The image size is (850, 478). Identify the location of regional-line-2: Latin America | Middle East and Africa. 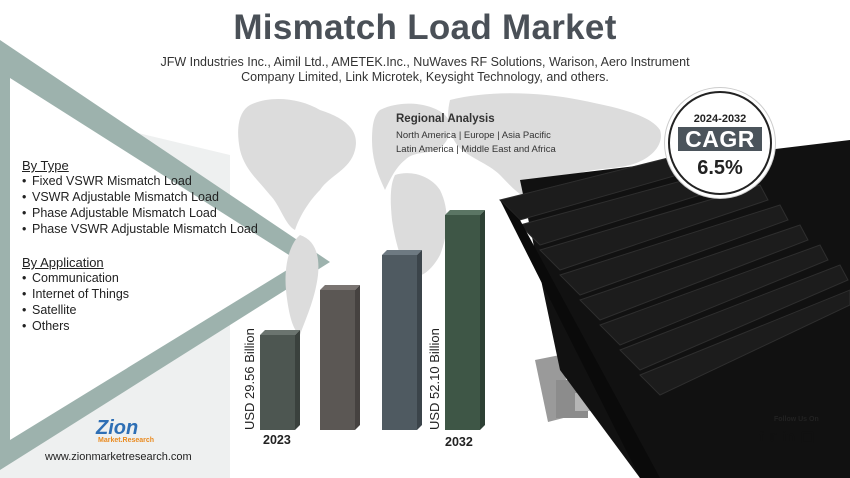
(476, 149).